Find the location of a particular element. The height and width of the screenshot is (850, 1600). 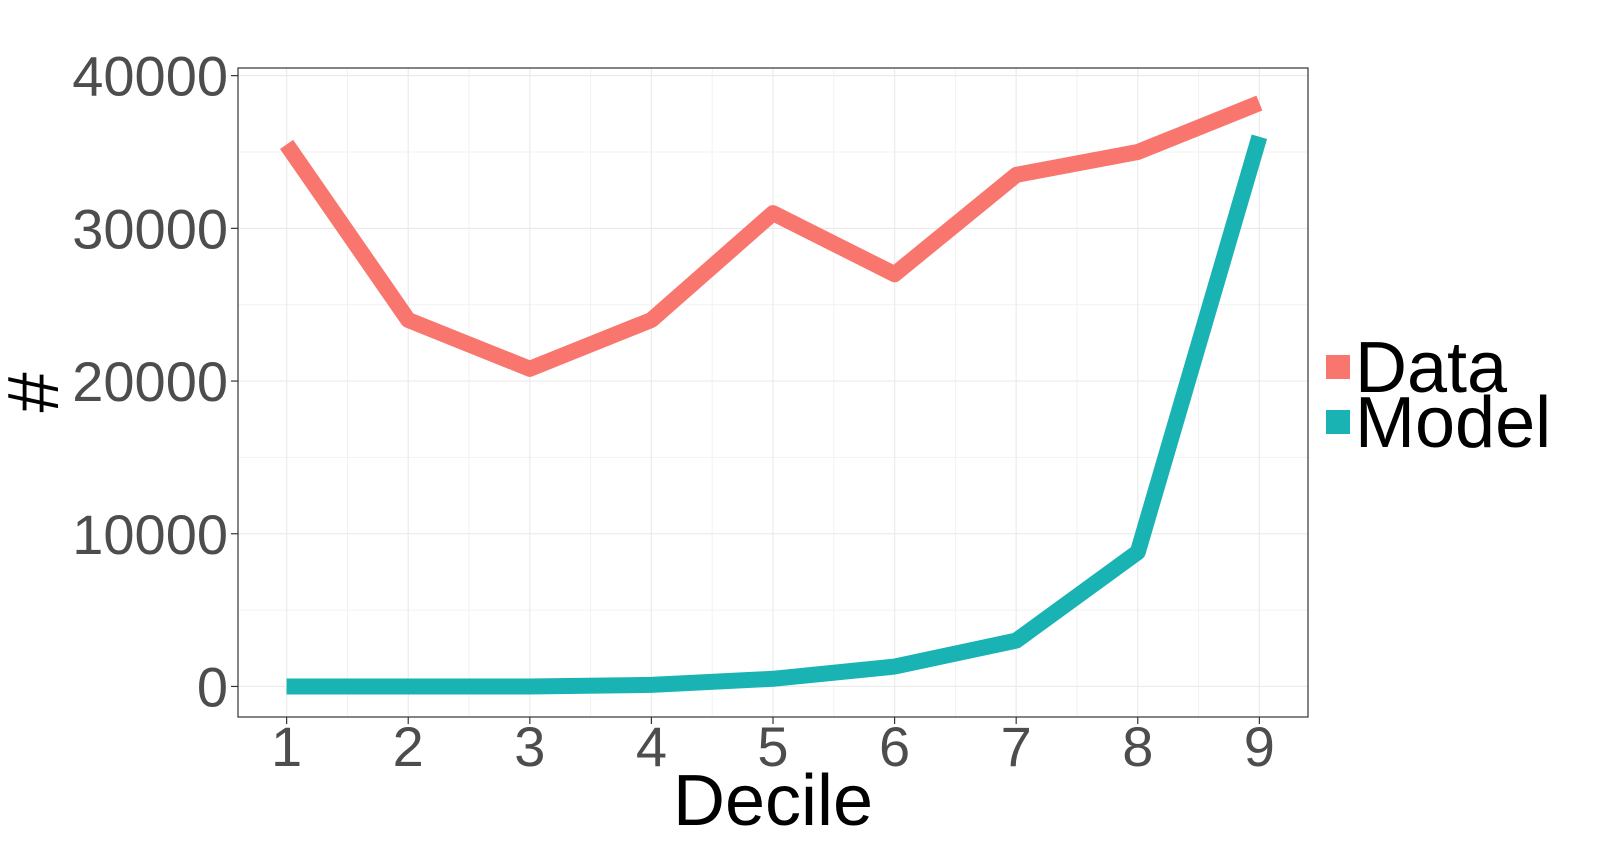

y-axis-title: # is located at coordinates (37, 392).